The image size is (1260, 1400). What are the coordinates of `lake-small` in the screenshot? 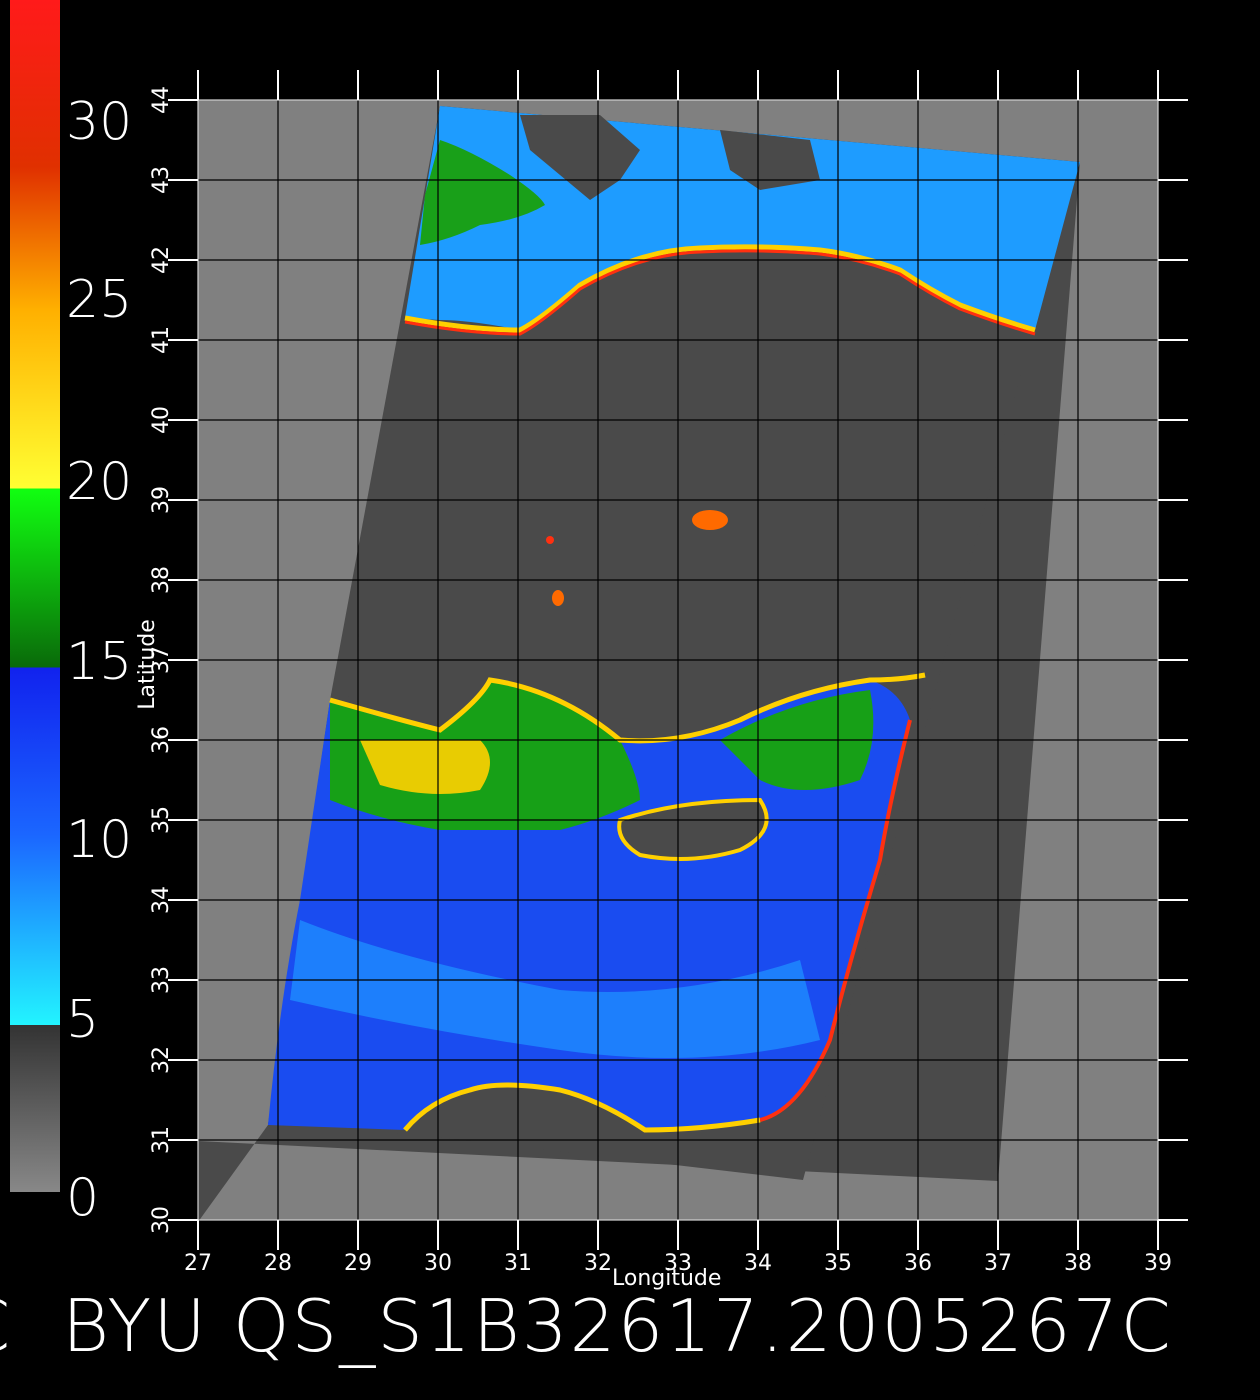 It's located at (550, 540).